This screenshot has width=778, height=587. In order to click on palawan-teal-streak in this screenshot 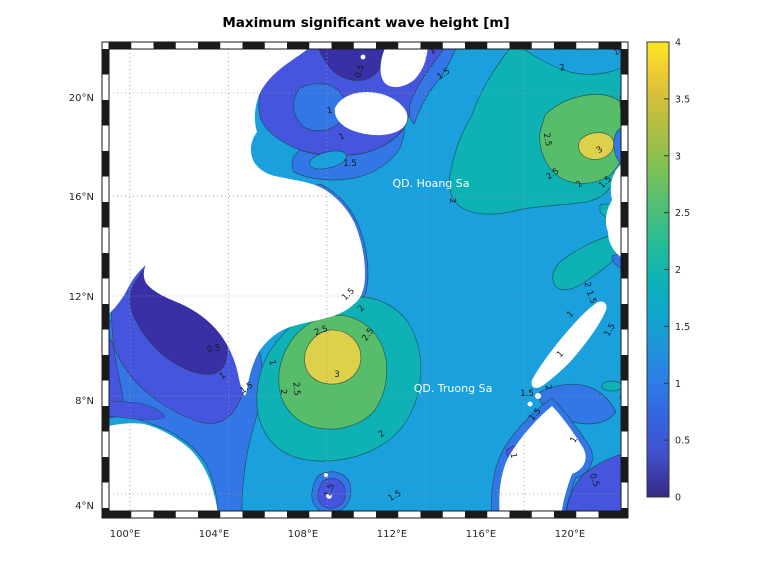, I will do `click(586, 261)`.